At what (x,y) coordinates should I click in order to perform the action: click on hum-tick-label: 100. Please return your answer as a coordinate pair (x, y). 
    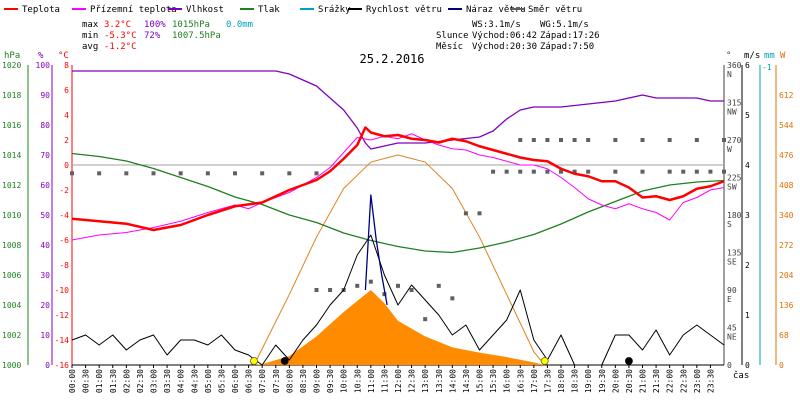
    Looking at the image, I should click on (43, 65).